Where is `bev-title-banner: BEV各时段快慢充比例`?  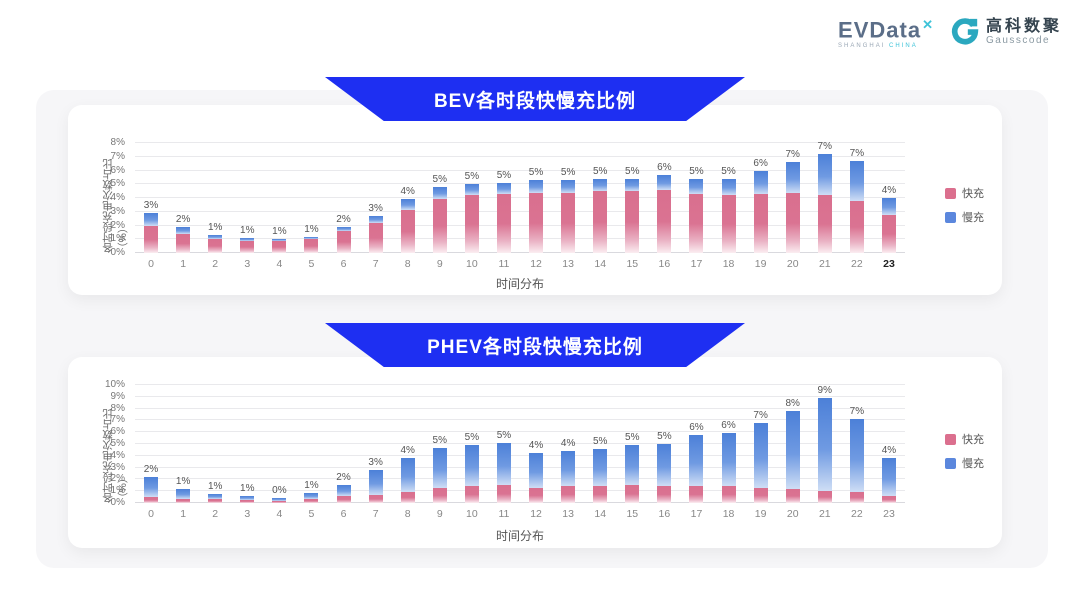 bev-title-banner: BEV各时段快慢充比例 is located at coordinates (535, 99).